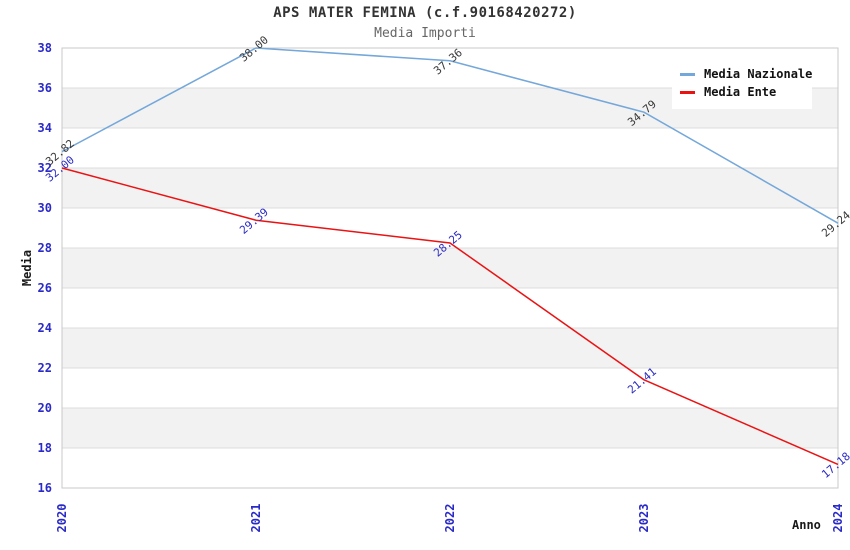  What do you see at coordinates (45, 128) in the screenshot?
I see `y-tick-label: 34` at bounding box center [45, 128].